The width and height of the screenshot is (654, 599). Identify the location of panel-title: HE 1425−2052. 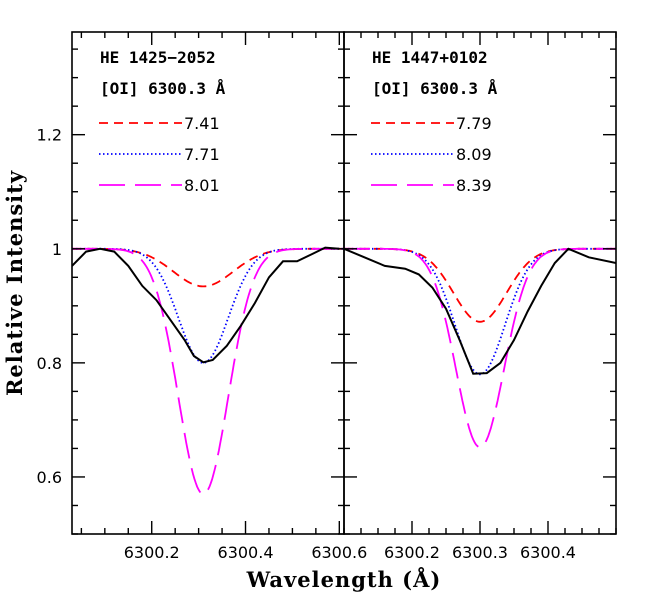
(158, 57).